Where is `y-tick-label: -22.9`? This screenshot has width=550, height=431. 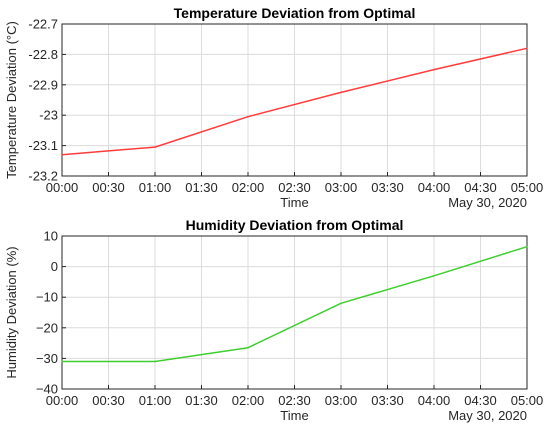 y-tick-label: -22.9 is located at coordinates (43, 84).